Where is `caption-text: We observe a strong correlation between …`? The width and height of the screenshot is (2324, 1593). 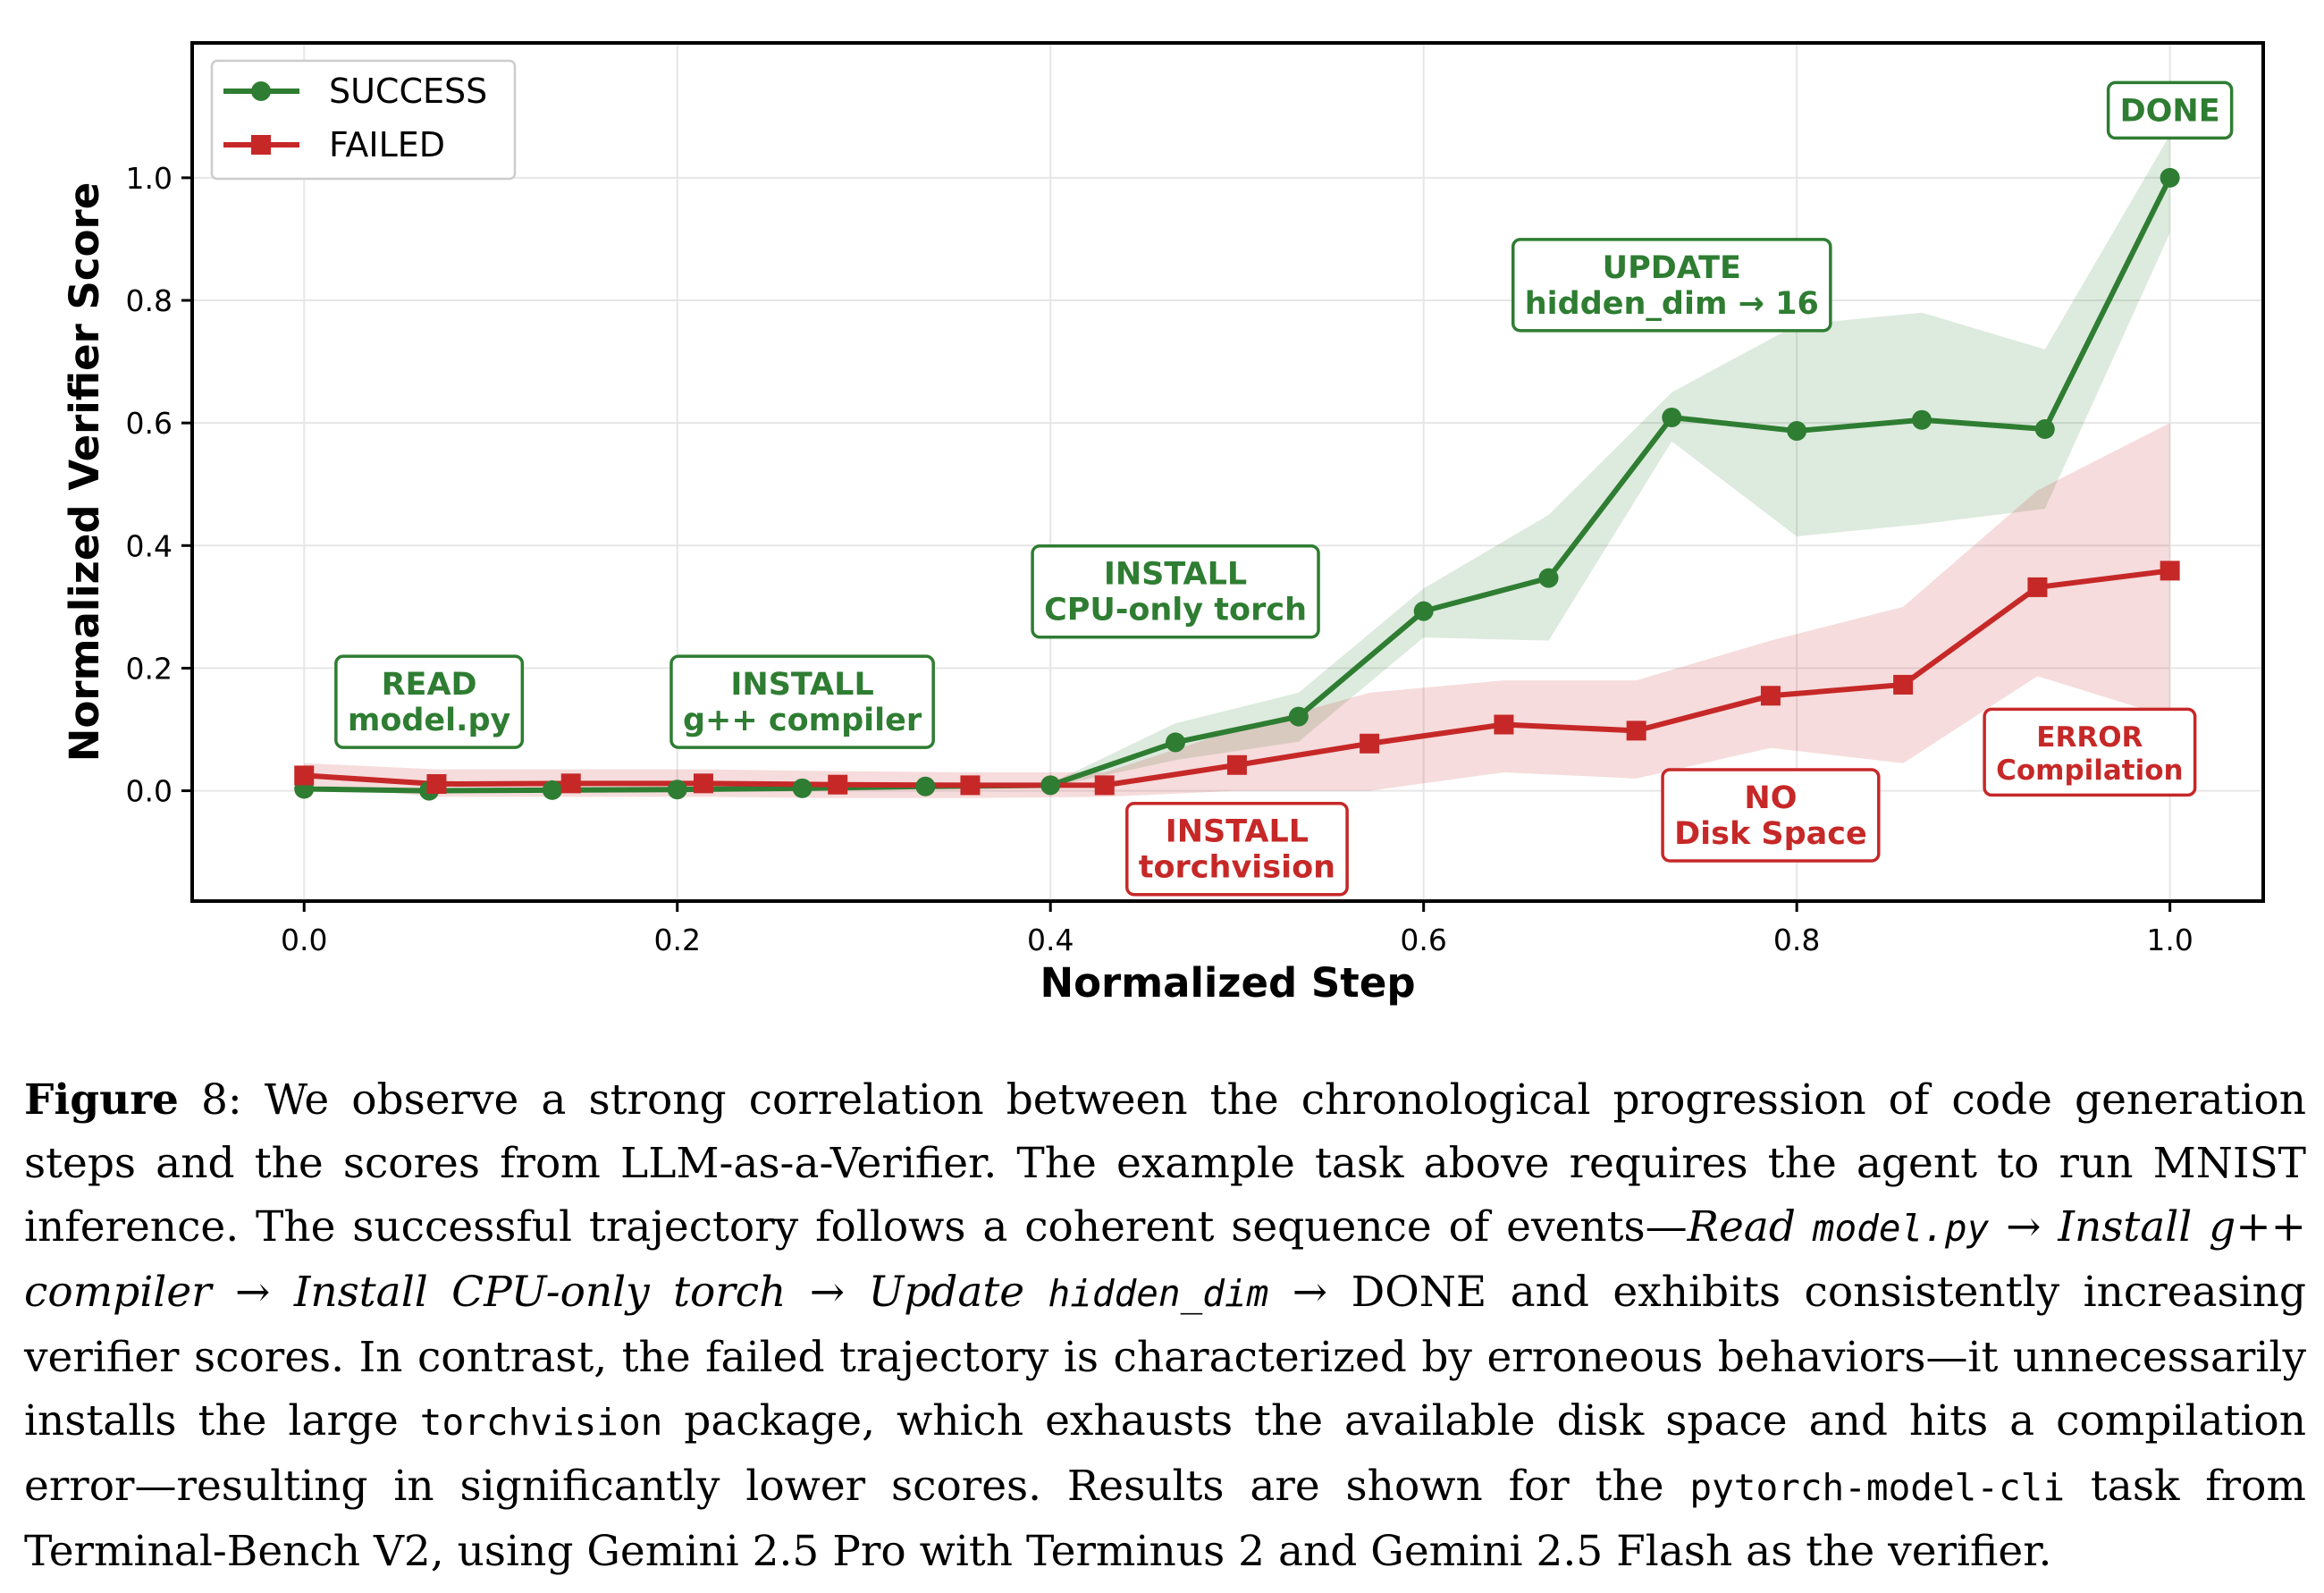
caption-text: We observe a strong correlation between … is located at coordinates (1165, 1163).